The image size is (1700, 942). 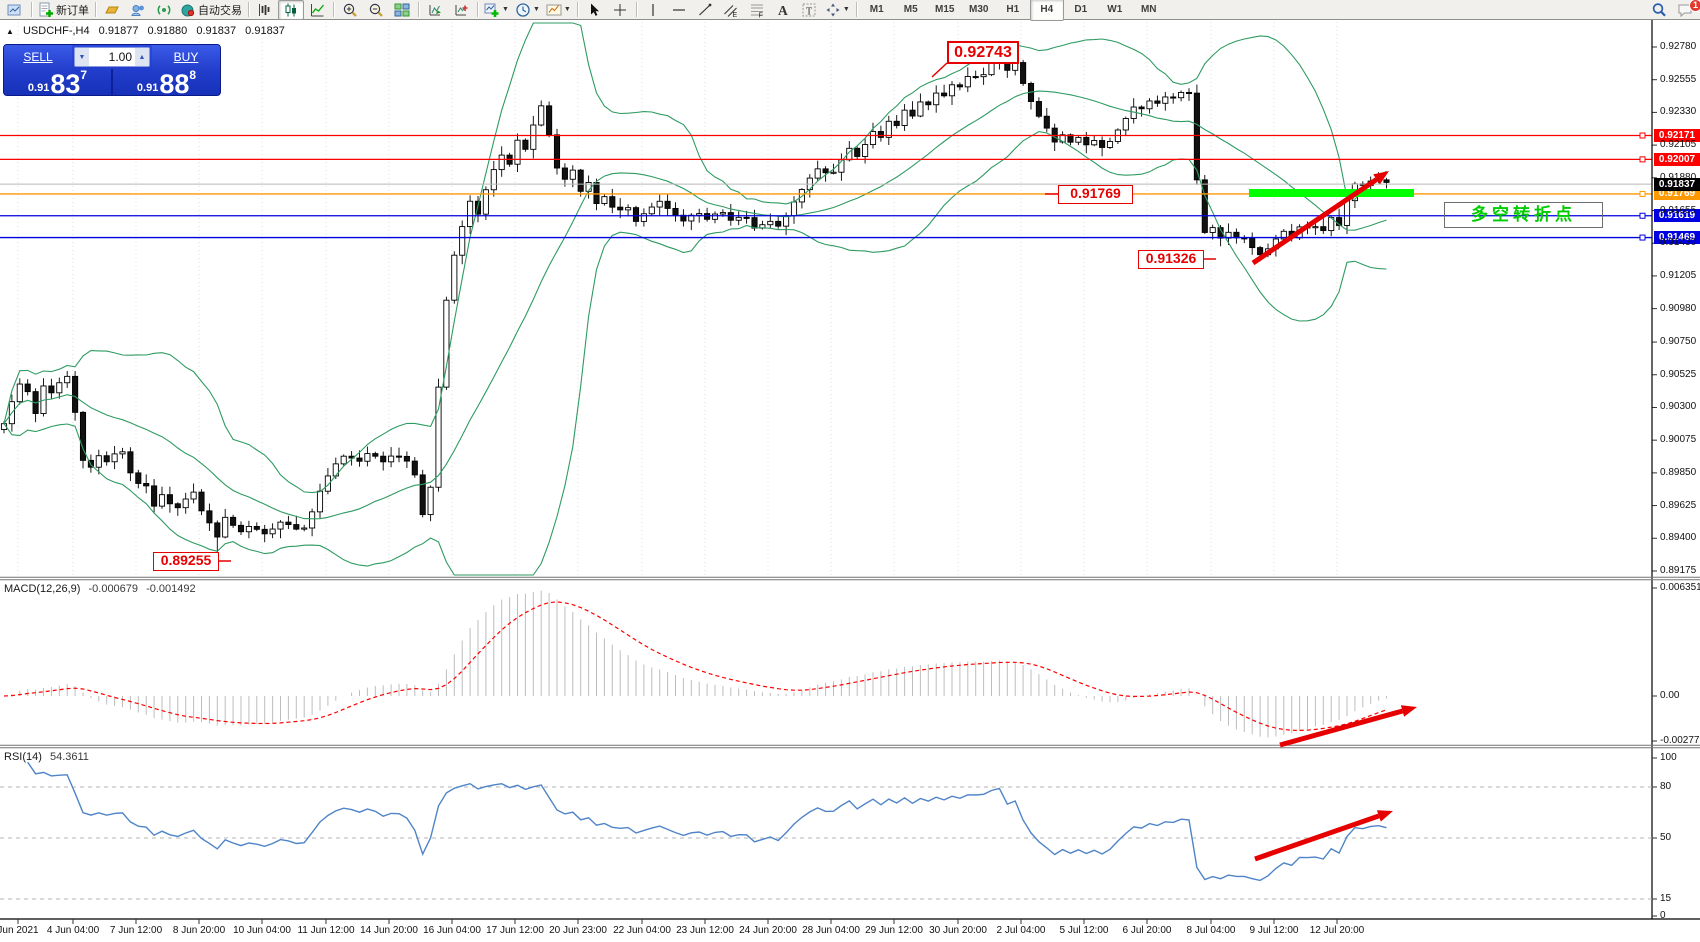 I want to click on rsi-value: 54.3611, so click(x=69, y=757).